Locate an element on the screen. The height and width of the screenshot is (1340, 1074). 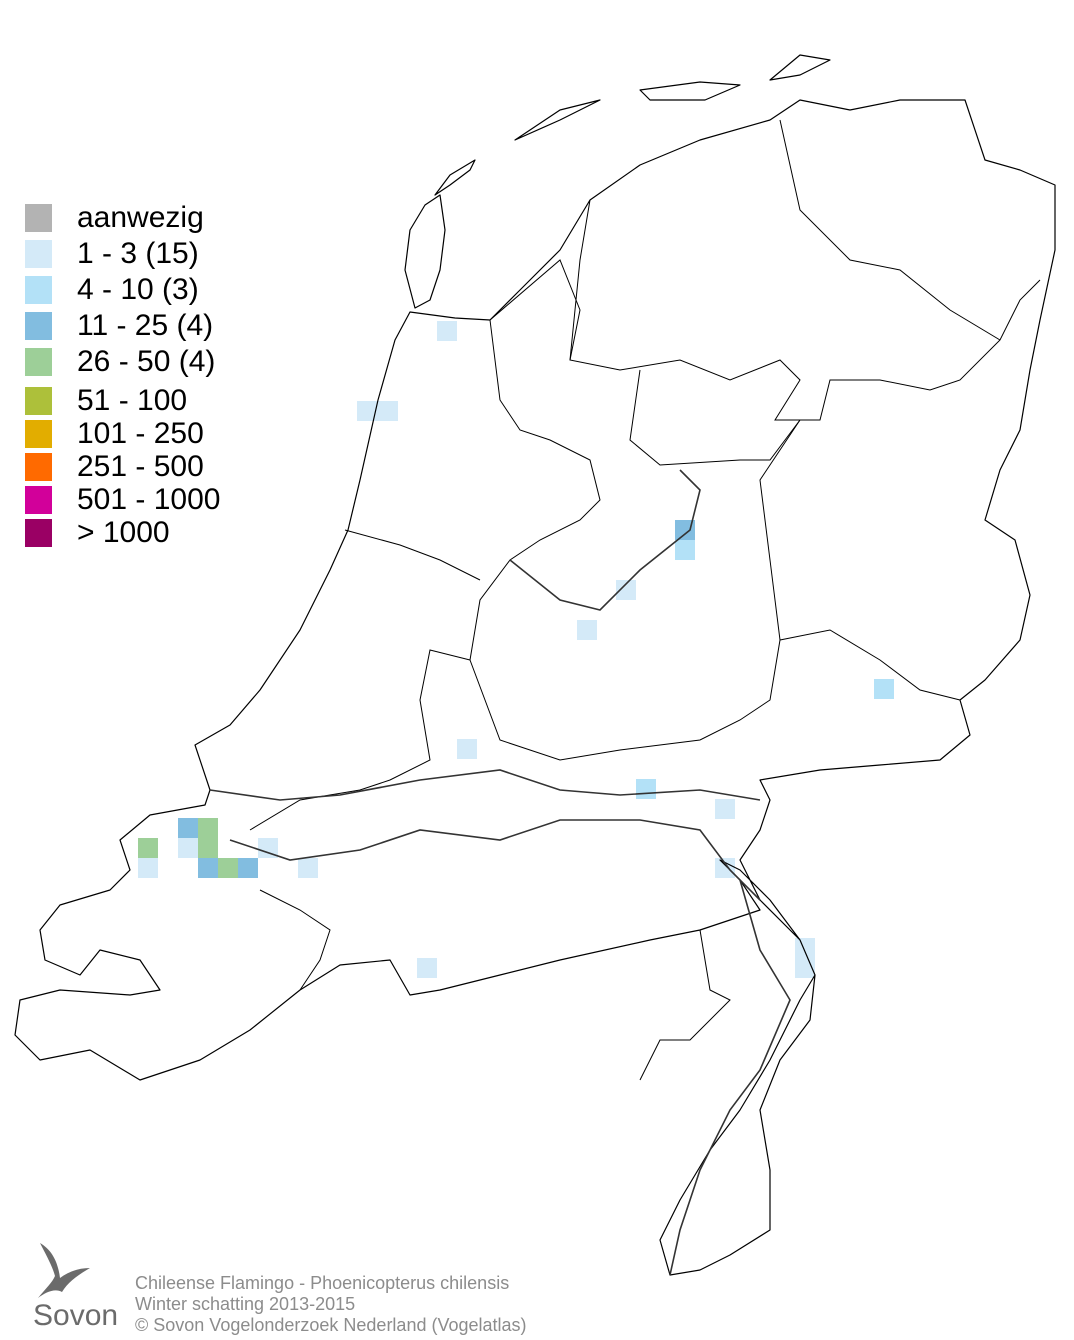
legend-label: aanwezig is located at coordinates (140, 217).